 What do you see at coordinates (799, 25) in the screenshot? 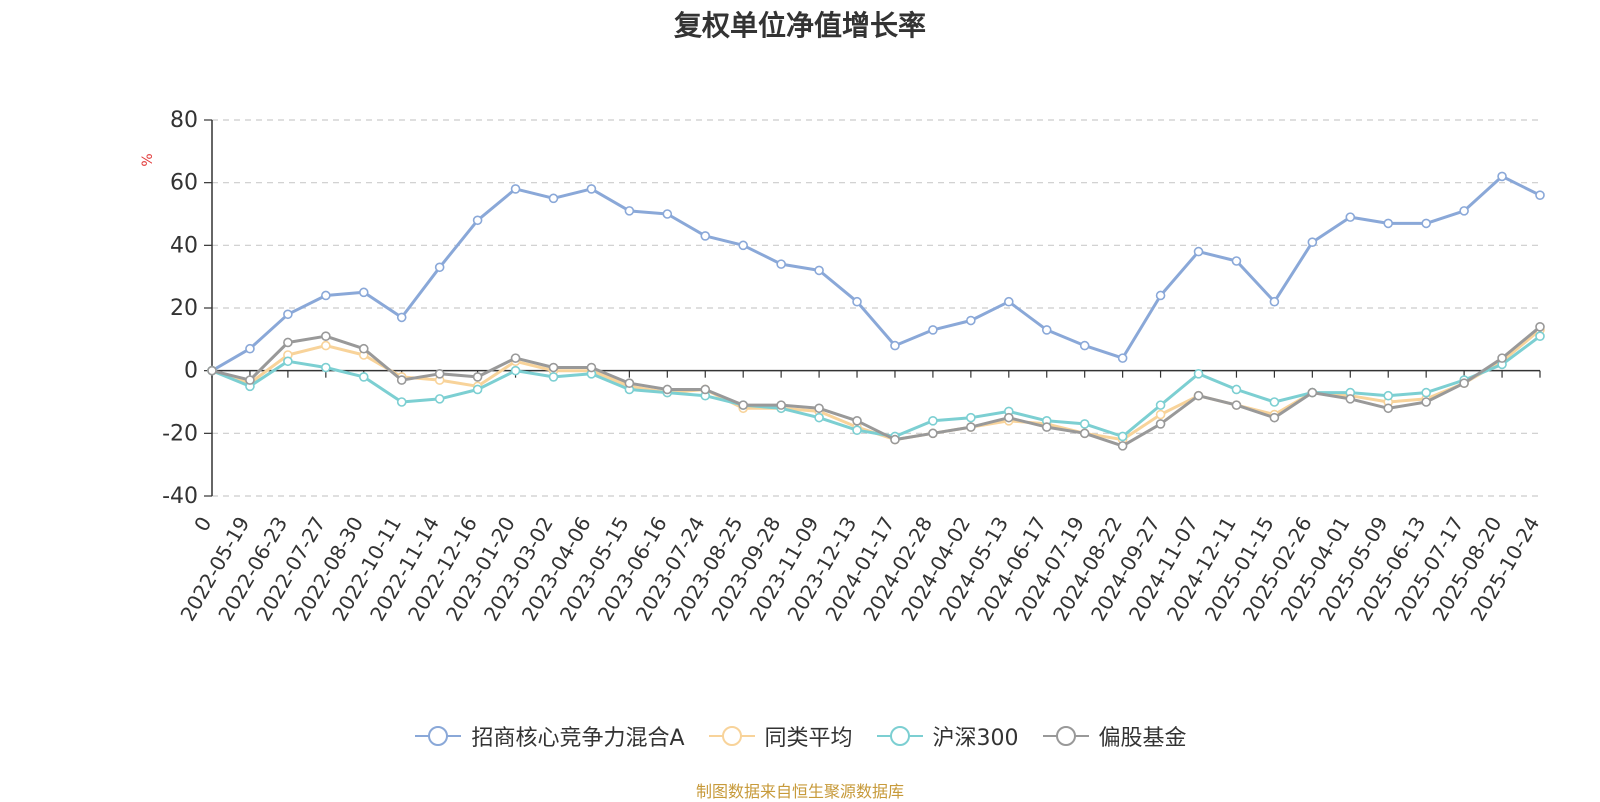
I see `chart-title: 复权单位净值增长率` at bounding box center [799, 25].